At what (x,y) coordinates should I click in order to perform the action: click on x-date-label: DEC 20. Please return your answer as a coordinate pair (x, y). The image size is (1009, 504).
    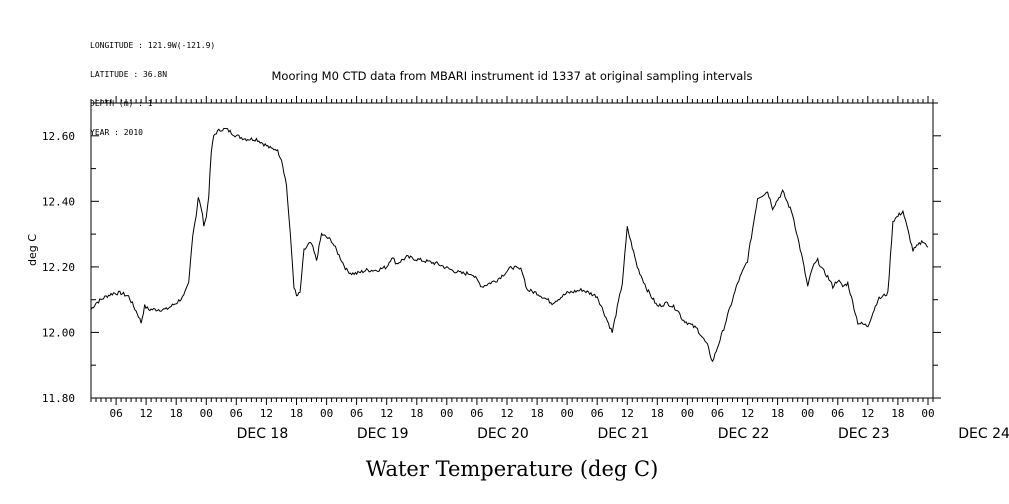
    Looking at the image, I should click on (503, 434).